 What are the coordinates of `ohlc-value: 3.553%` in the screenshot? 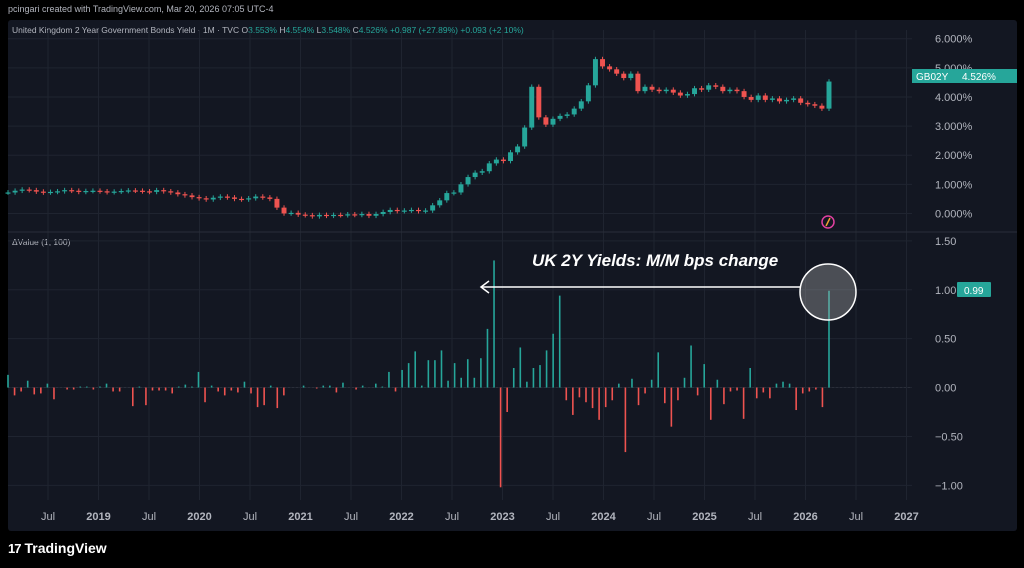 It's located at (262, 30).